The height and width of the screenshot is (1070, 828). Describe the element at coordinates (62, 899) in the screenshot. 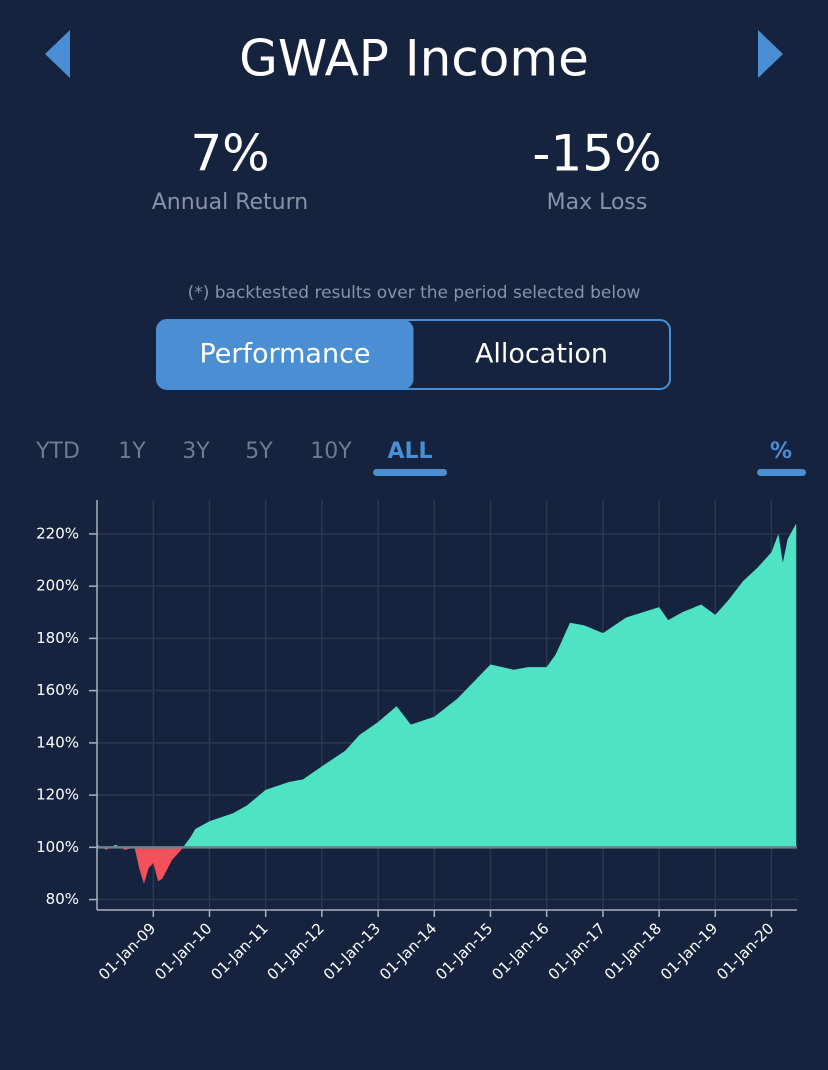

I see `y-tick-label: 80%` at that location.